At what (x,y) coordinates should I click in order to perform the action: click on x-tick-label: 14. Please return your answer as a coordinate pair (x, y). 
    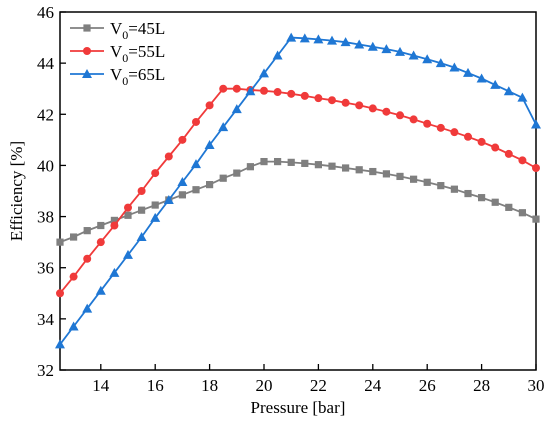
    Looking at the image, I should click on (101, 385).